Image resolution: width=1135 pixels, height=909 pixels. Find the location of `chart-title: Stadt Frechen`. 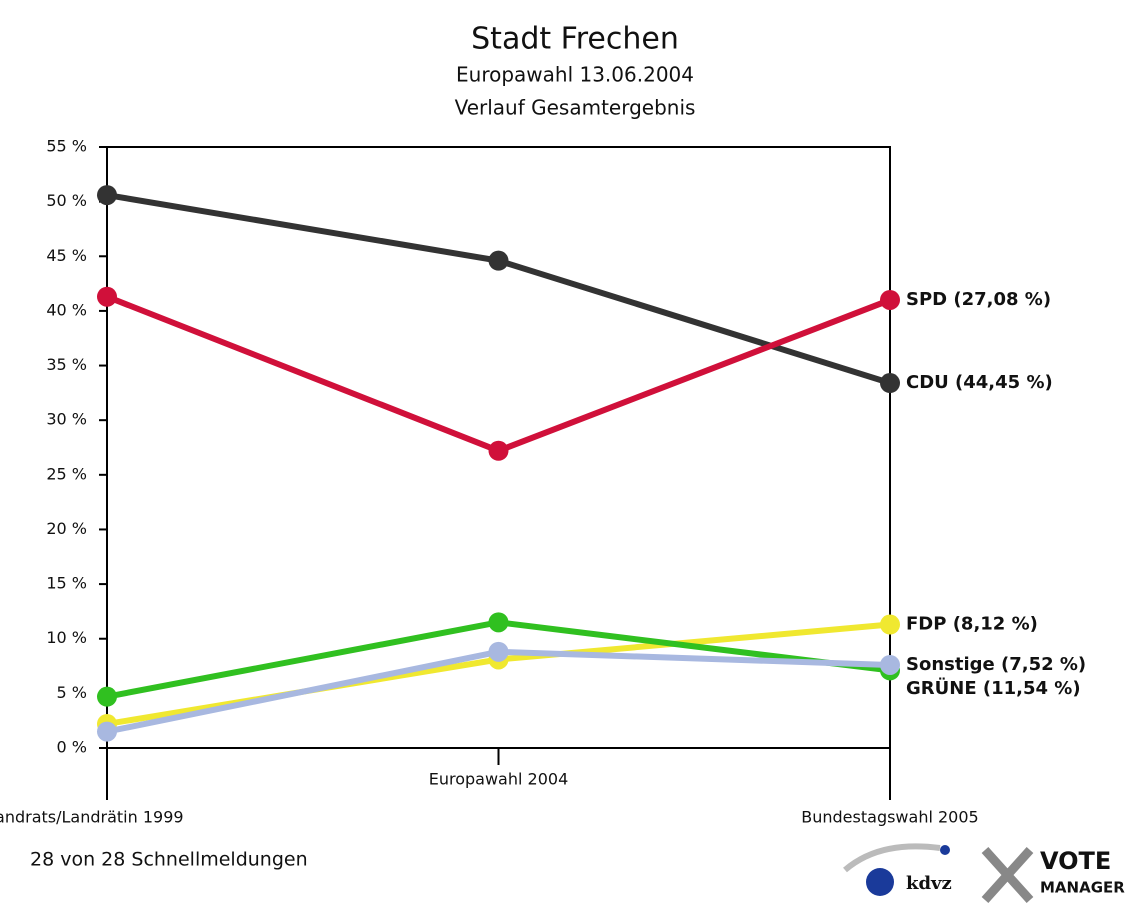

chart-title: Stadt Frechen is located at coordinates (575, 39).